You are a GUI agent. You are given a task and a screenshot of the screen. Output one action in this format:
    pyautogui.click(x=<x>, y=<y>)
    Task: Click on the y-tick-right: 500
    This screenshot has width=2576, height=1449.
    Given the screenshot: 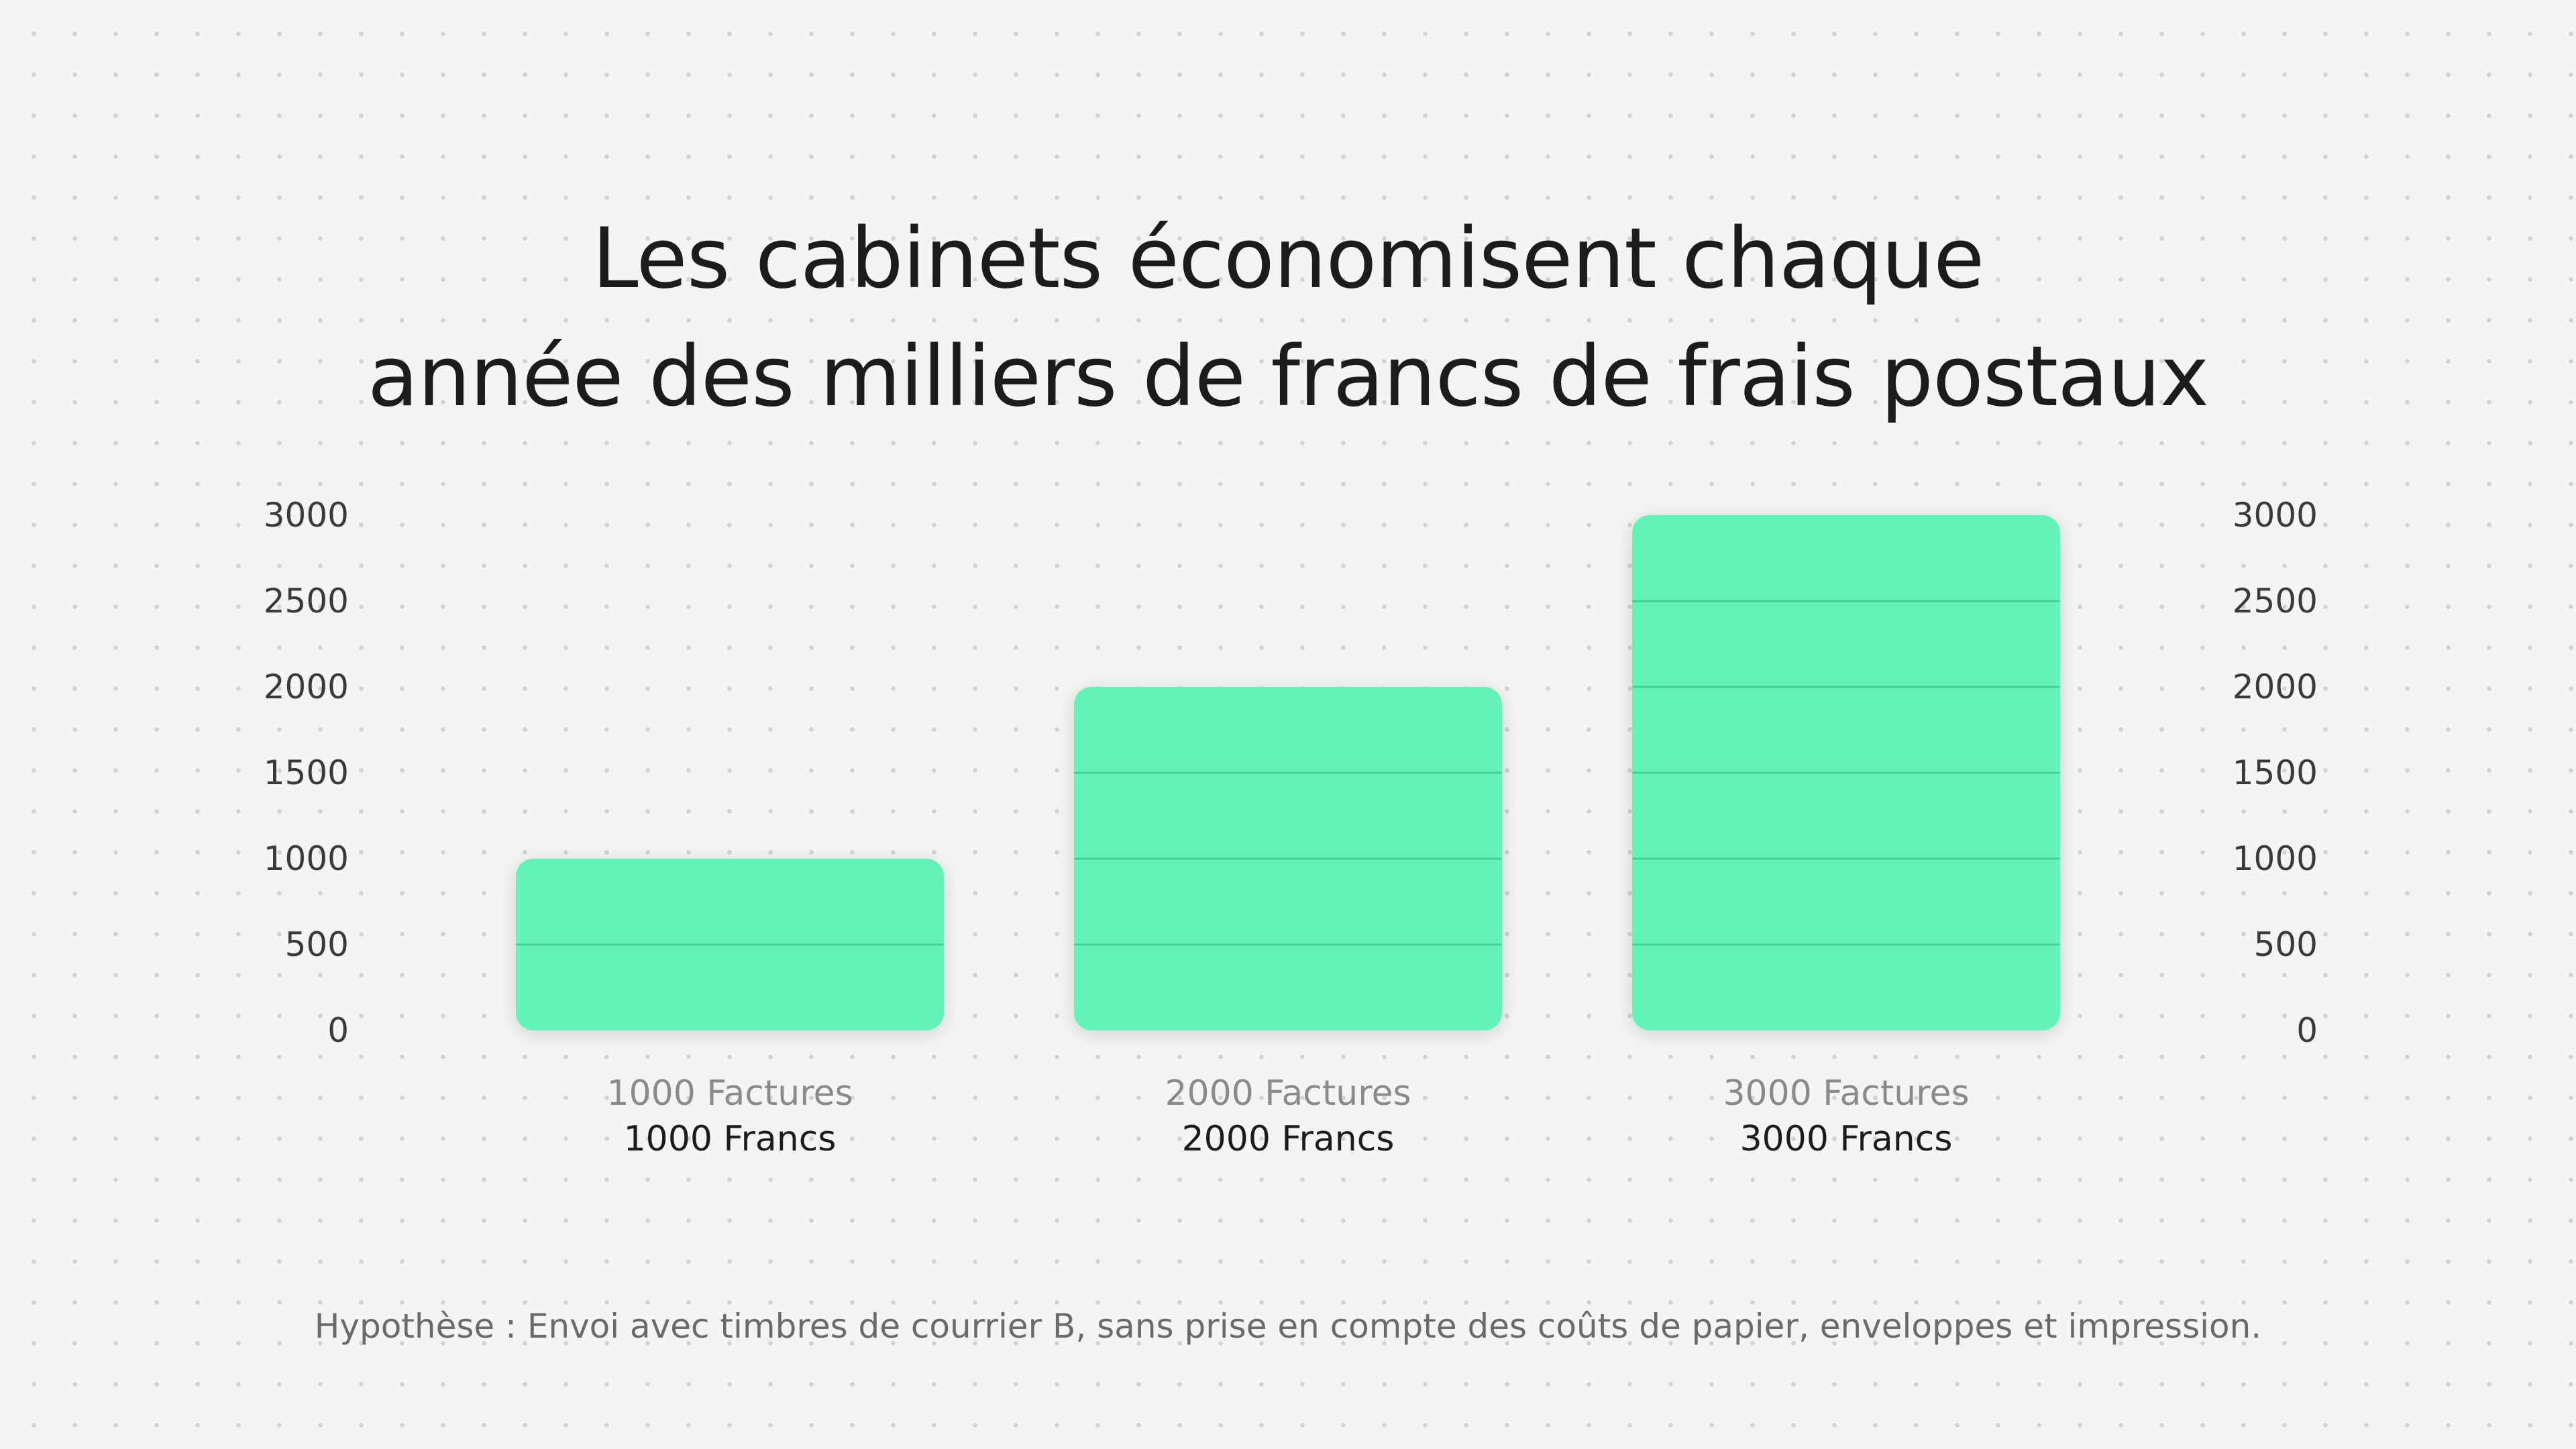 What is the action you would take?
    pyautogui.click(x=2286, y=944)
    